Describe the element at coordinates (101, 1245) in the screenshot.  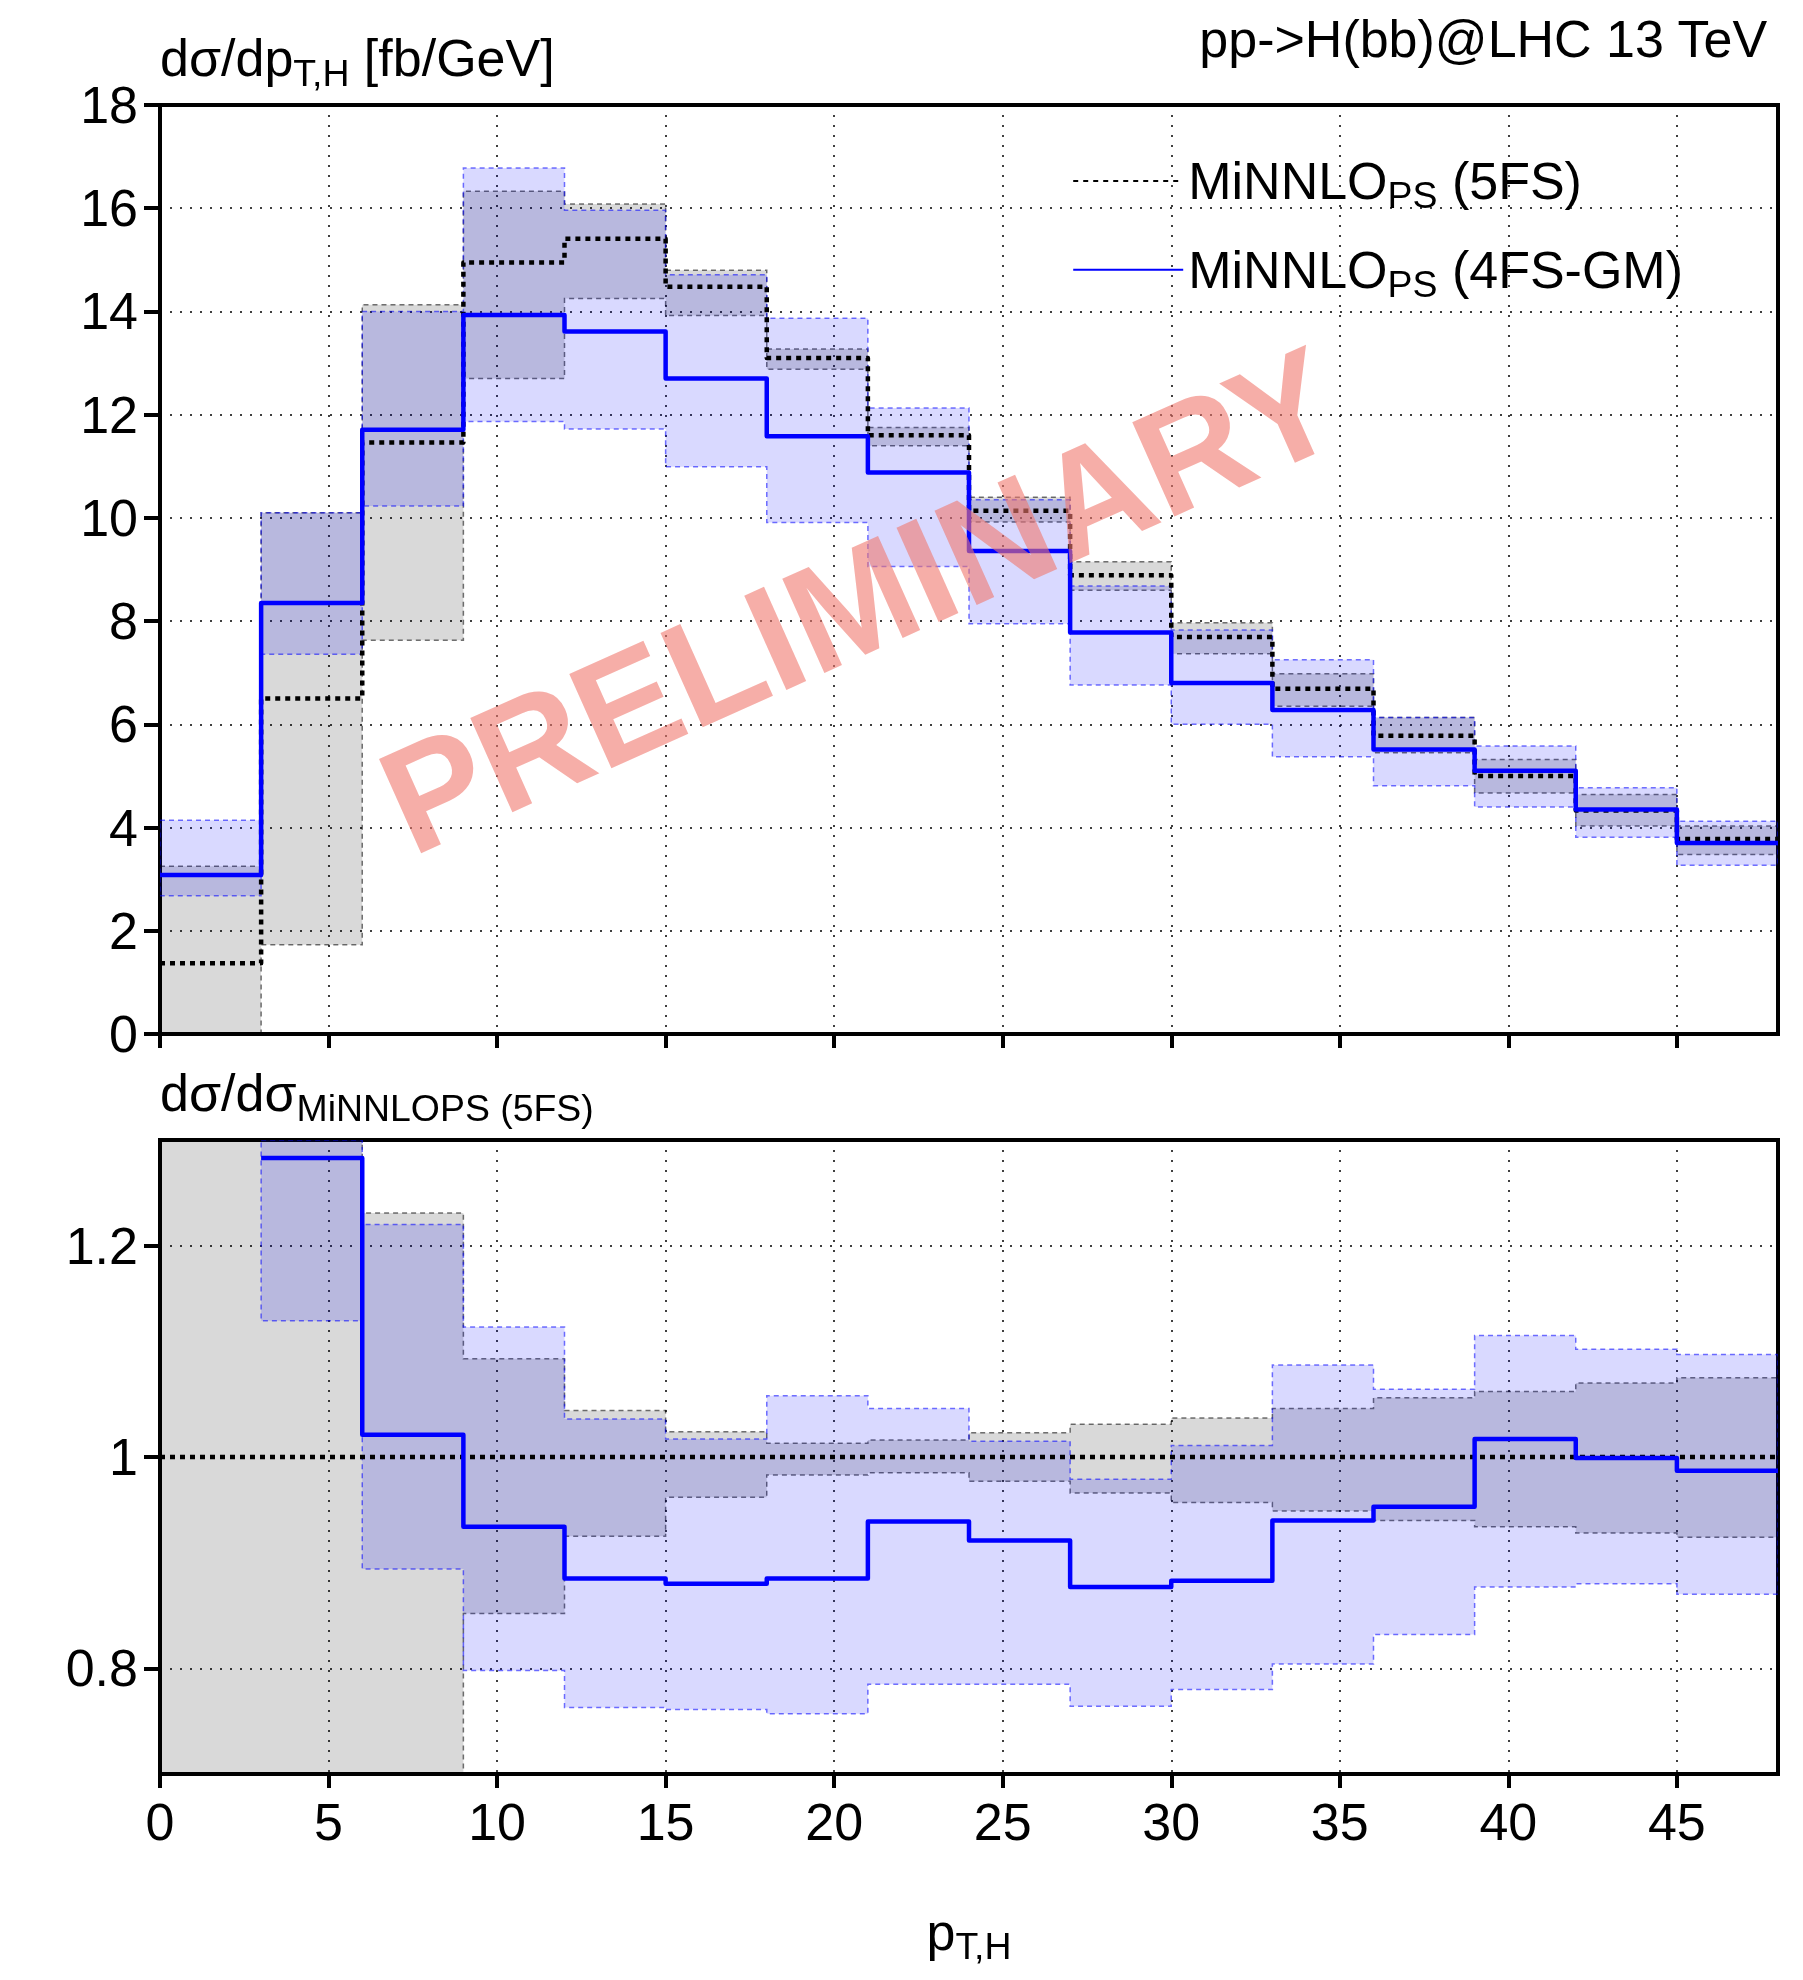
I see `y-tick-label: 1.2` at that location.